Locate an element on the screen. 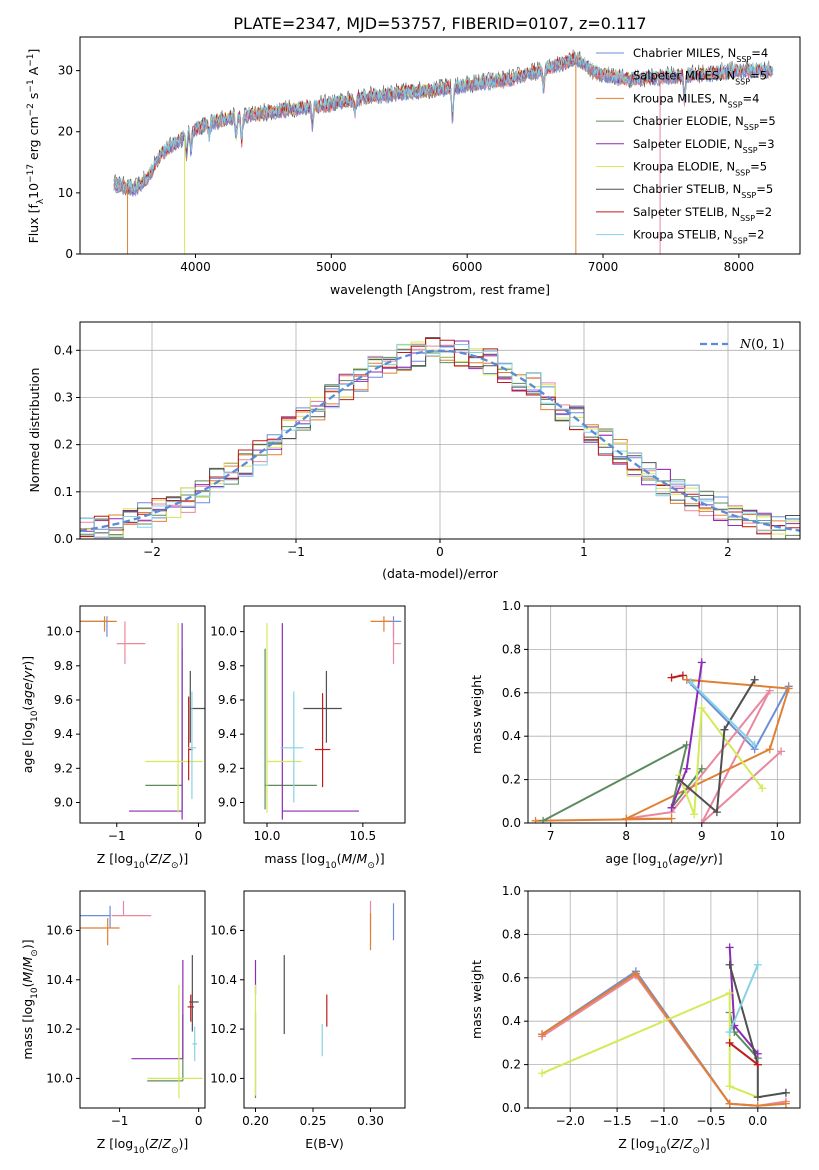  legend-label: Salpeter STELIB, NSSP=2 is located at coordinates (702, 214).